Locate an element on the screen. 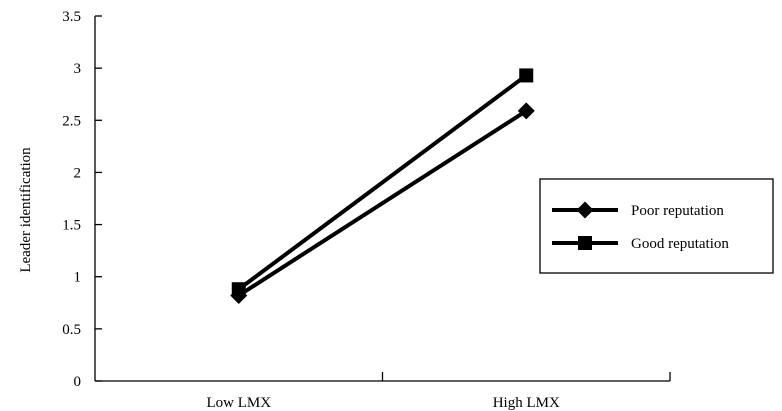 The height and width of the screenshot is (411, 782). x-tick-label: Low LMX is located at coordinates (238, 403).